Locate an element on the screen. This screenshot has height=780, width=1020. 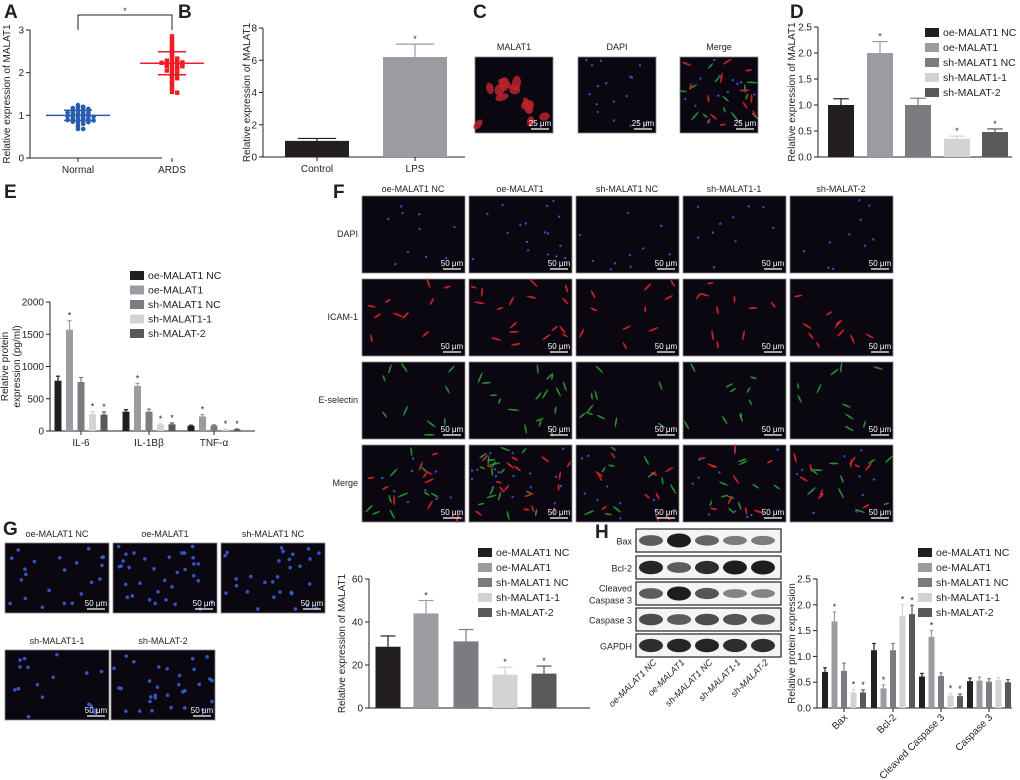
column-label: Merge is located at coordinates (719, 47).